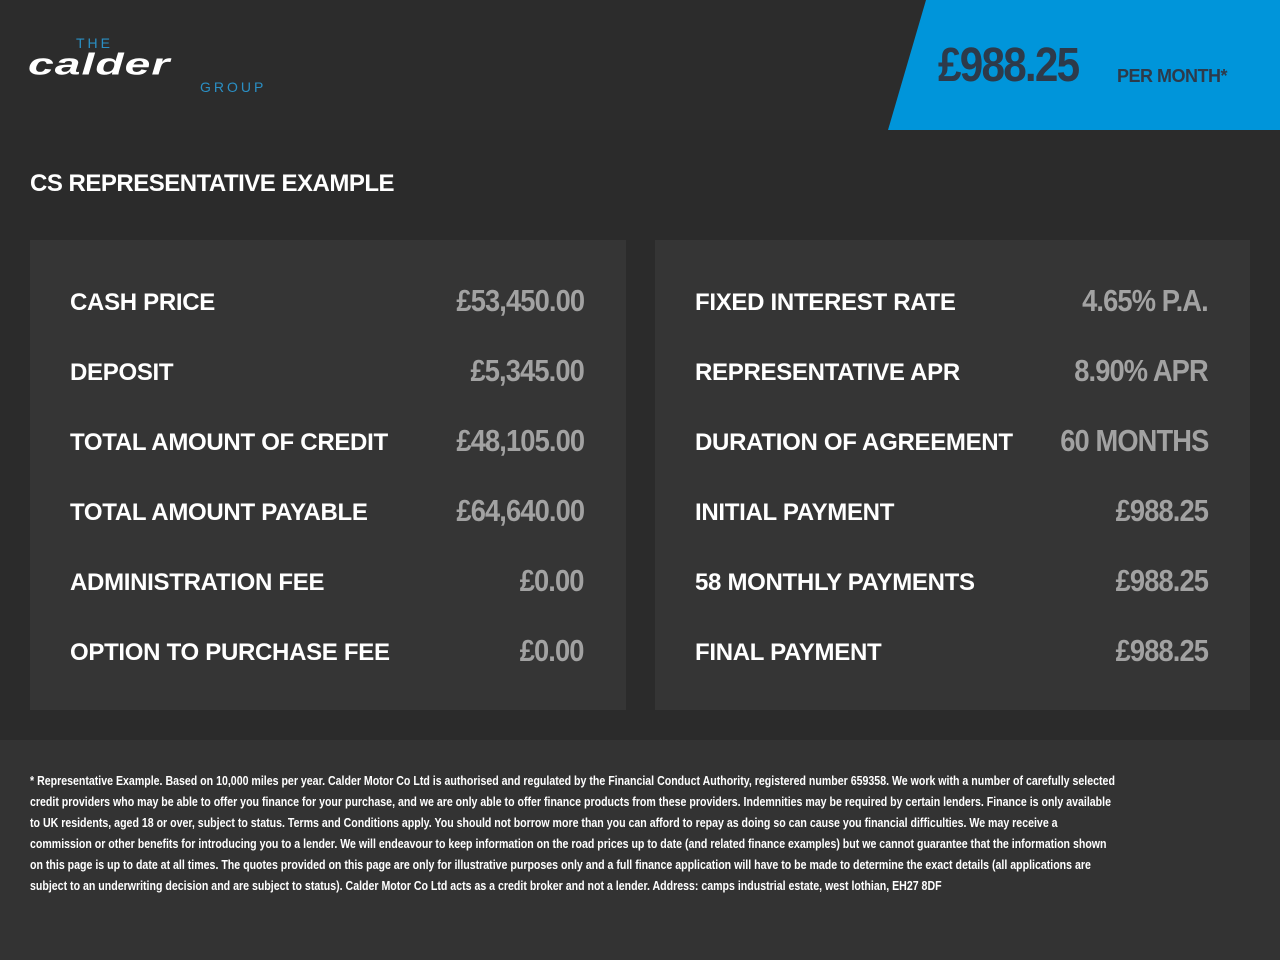  I want to click on finance-label: FIXED INTEREST RATE, so click(825, 302).